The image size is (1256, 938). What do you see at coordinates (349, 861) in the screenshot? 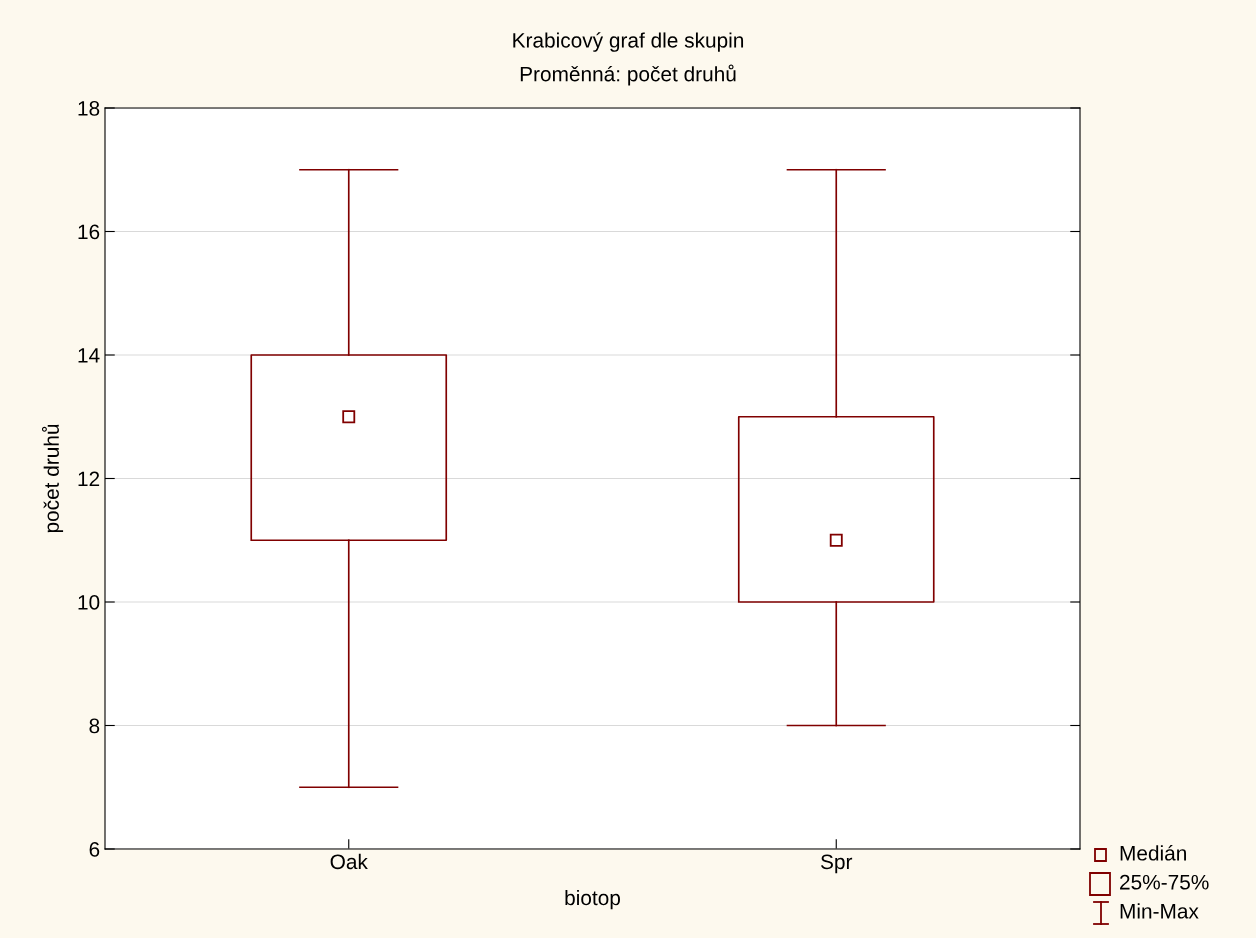
I see `x-tick-label: Oak` at bounding box center [349, 861].